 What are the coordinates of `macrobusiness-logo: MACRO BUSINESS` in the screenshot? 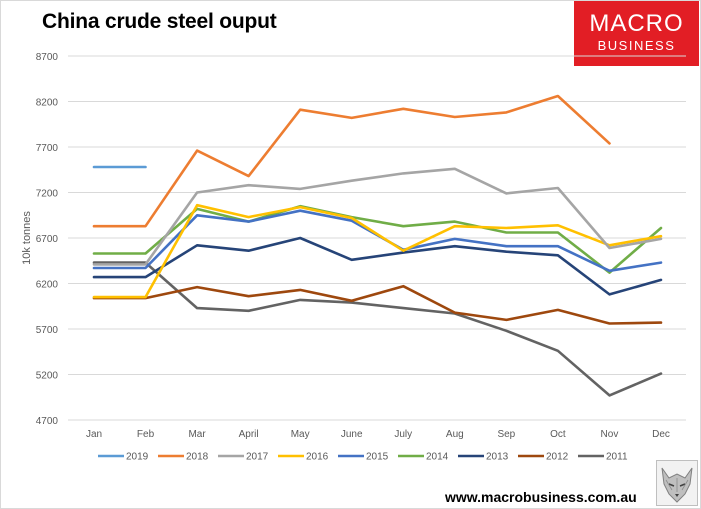 It's located at (636, 33).